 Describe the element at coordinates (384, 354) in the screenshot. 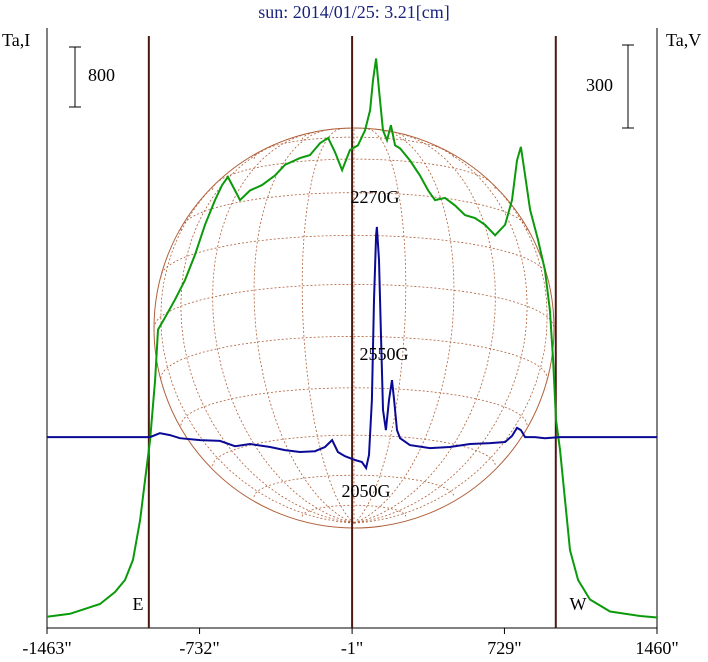

I see `annotation: 2550G` at that location.